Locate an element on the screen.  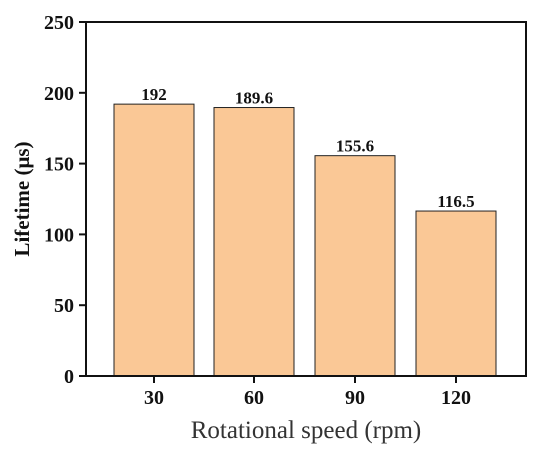
data-label-60: 189.6 is located at coordinates (254, 98).